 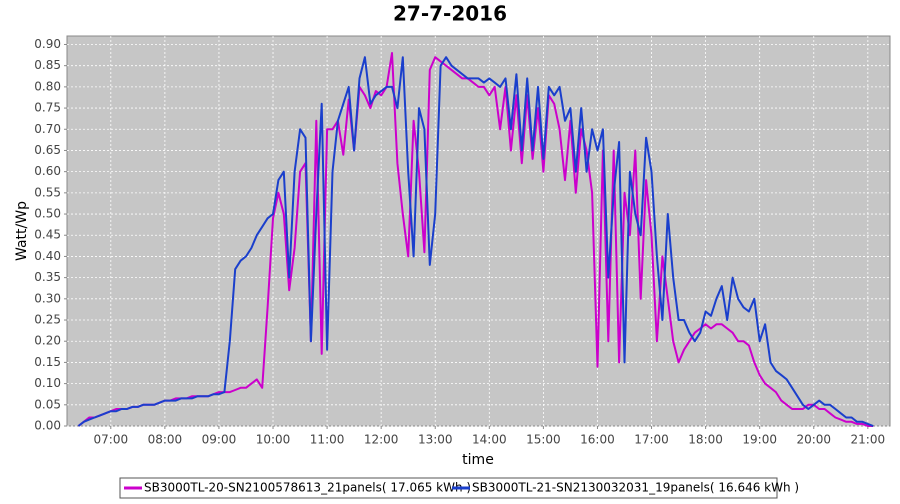 I want to click on y-tick-label: 0.15, so click(x=47, y=362).